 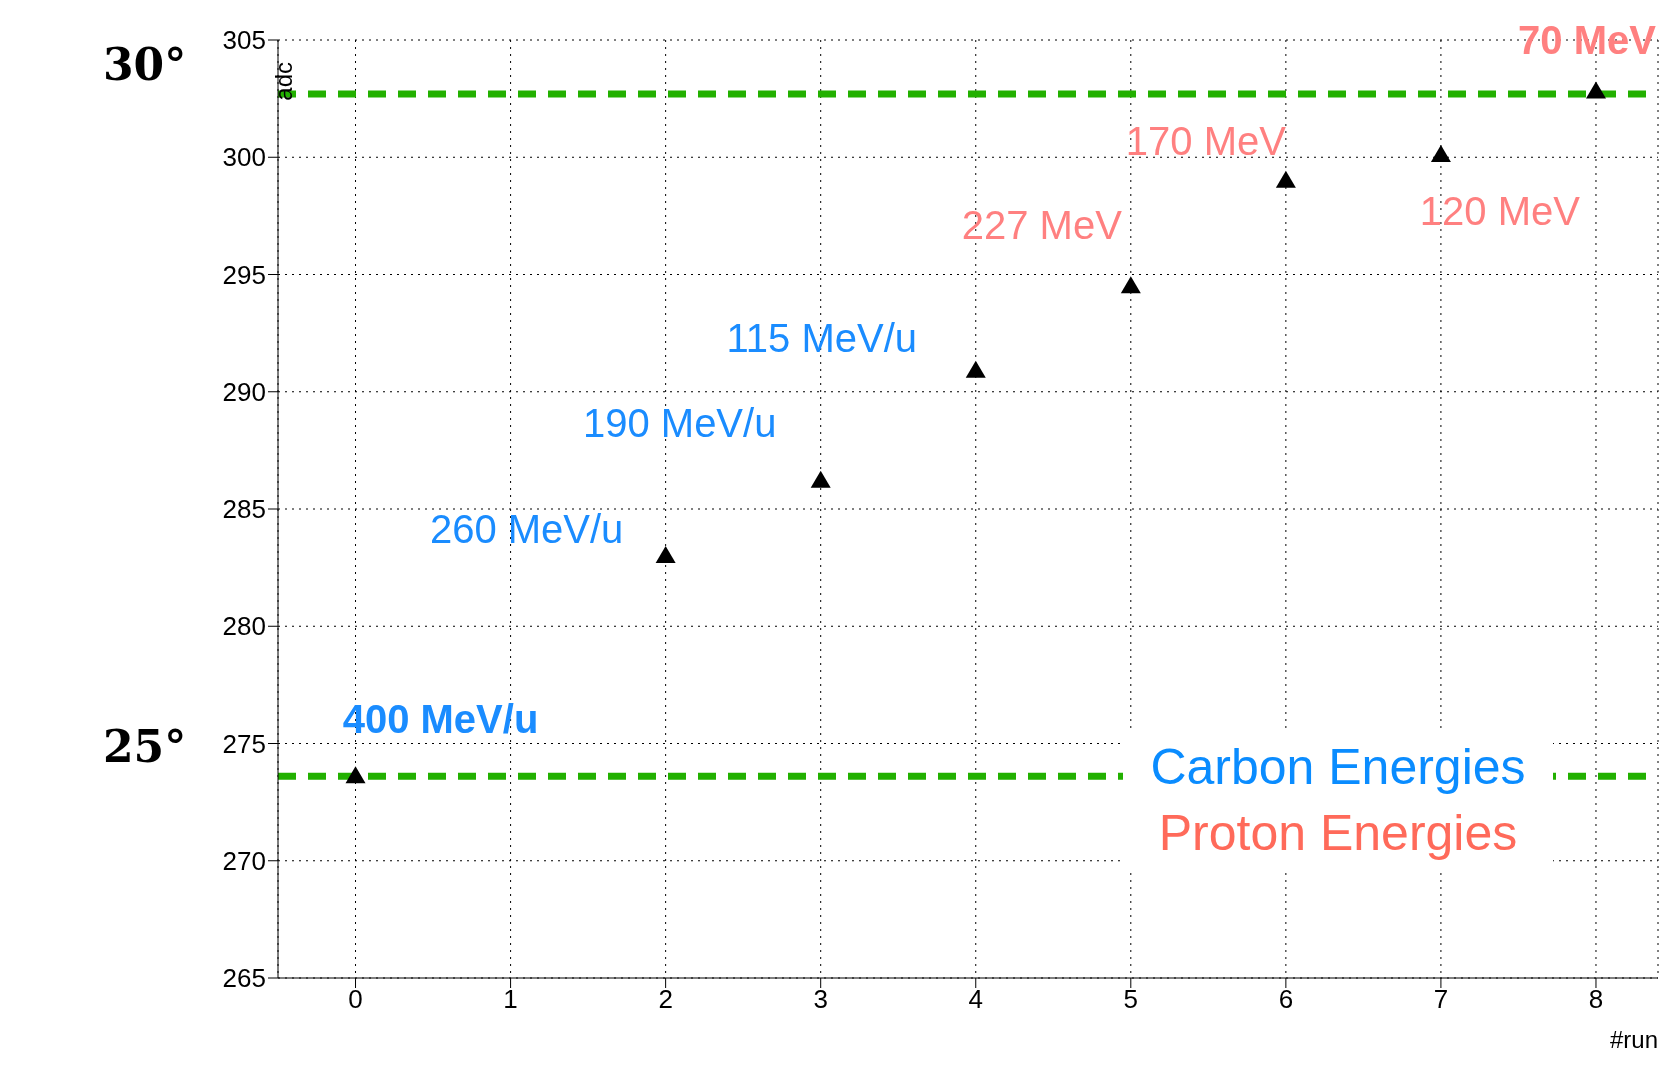 What do you see at coordinates (145, 64) in the screenshot?
I see `text: 30°` at bounding box center [145, 64].